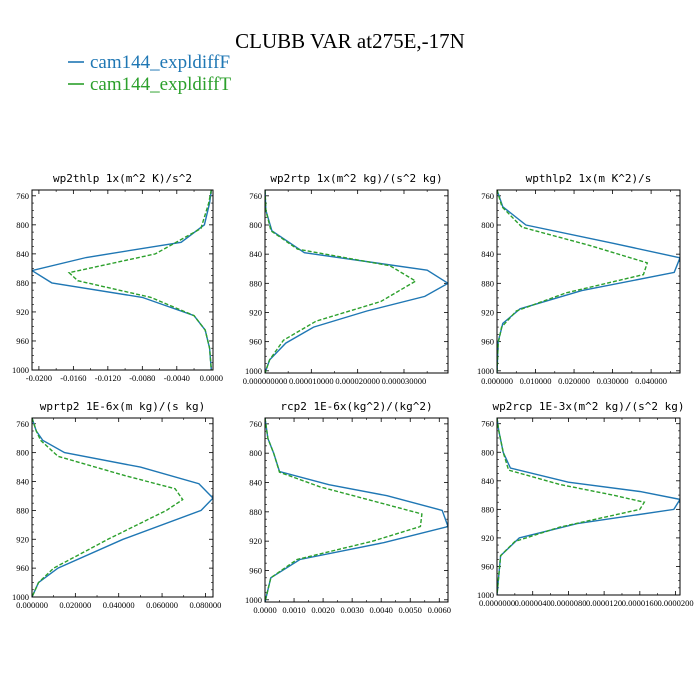 The image size is (700, 700). Describe the element at coordinates (122, 178) in the screenshot. I see `panel-title: wp2thlp 1x(m^2 K)/s^2` at that location.